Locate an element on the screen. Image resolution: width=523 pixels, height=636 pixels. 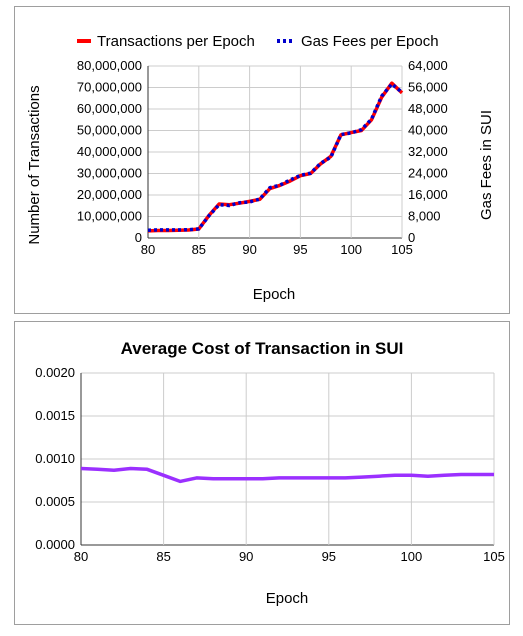
bottom-x-tick-label: 90 is located at coordinates (246, 556).